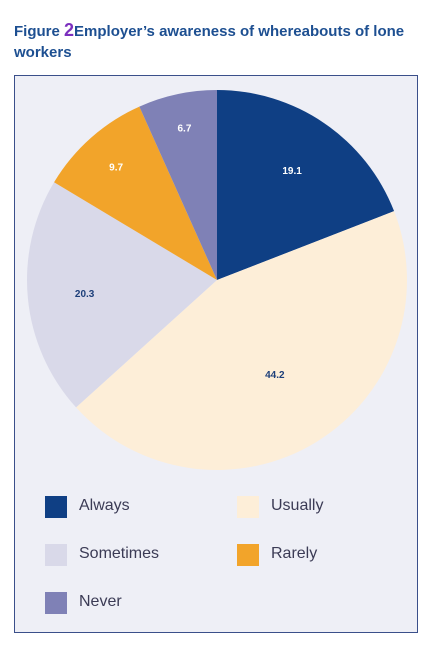 The width and height of the screenshot is (435, 655). I want to click on pie-slice-never, so click(178, 185).